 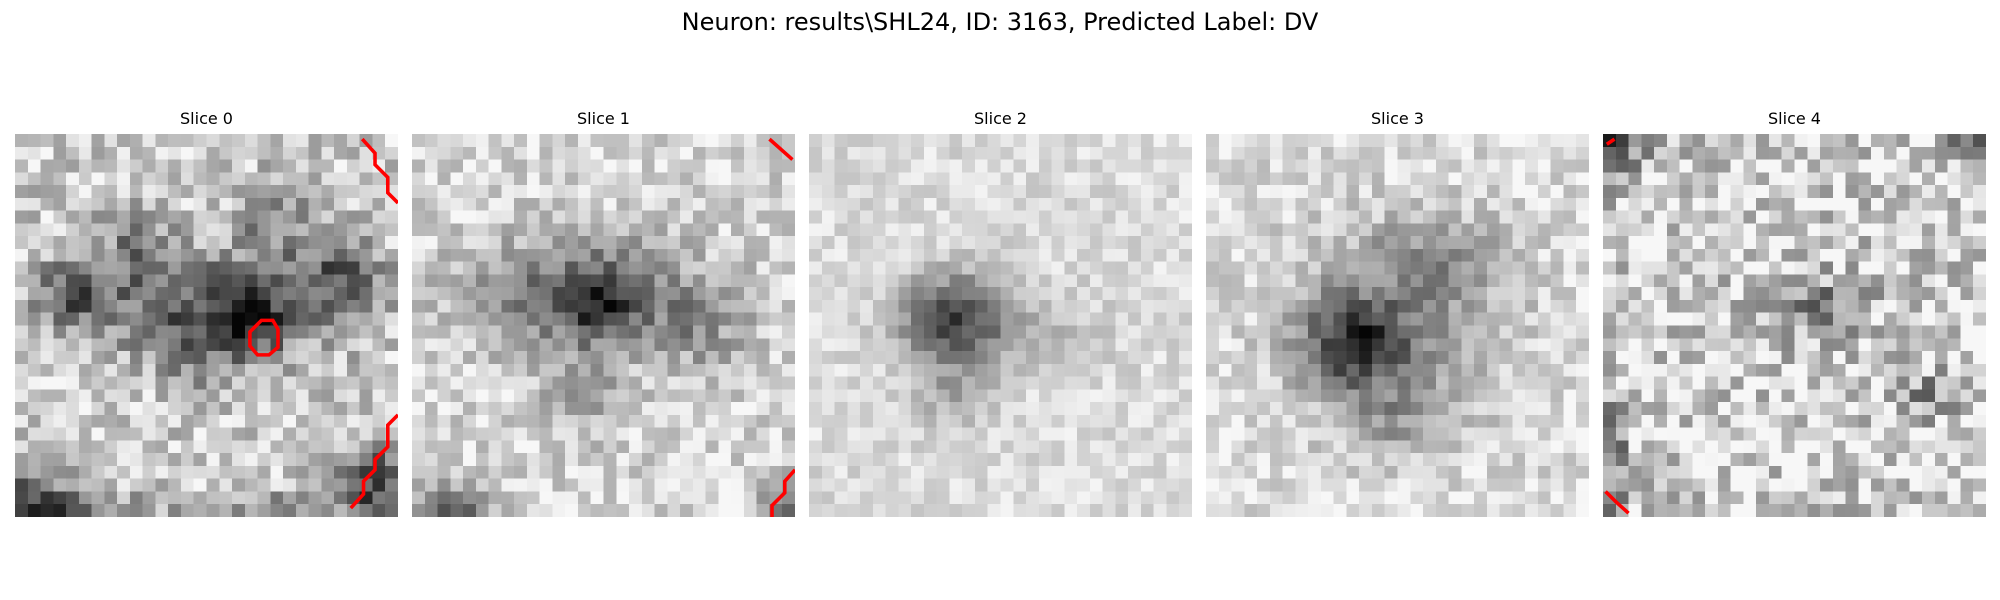 I want to click on slice-title: Slice 2, so click(x=1000, y=118).